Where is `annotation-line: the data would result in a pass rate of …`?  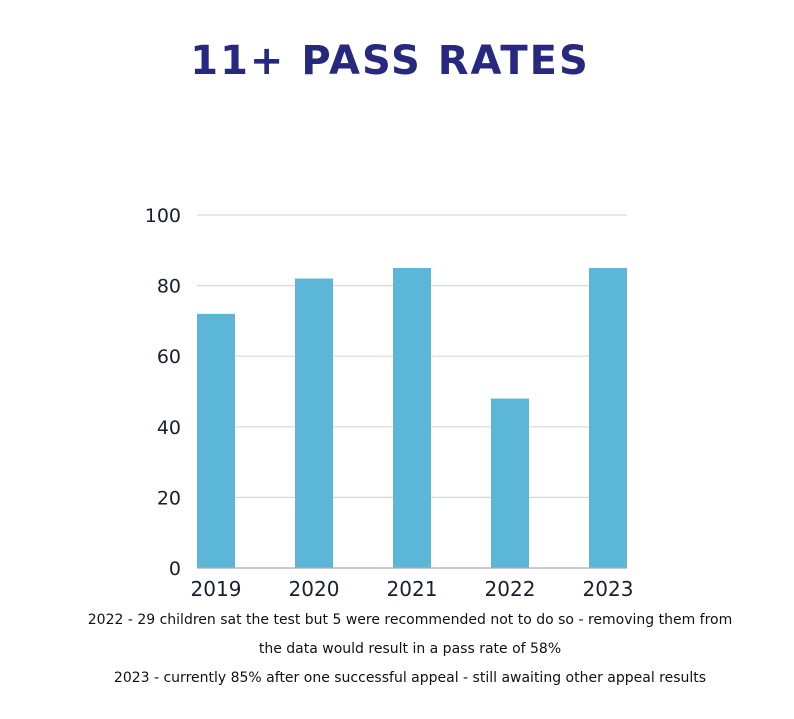
annotation-line: the data would result in a pass rate of … is located at coordinates (410, 649).